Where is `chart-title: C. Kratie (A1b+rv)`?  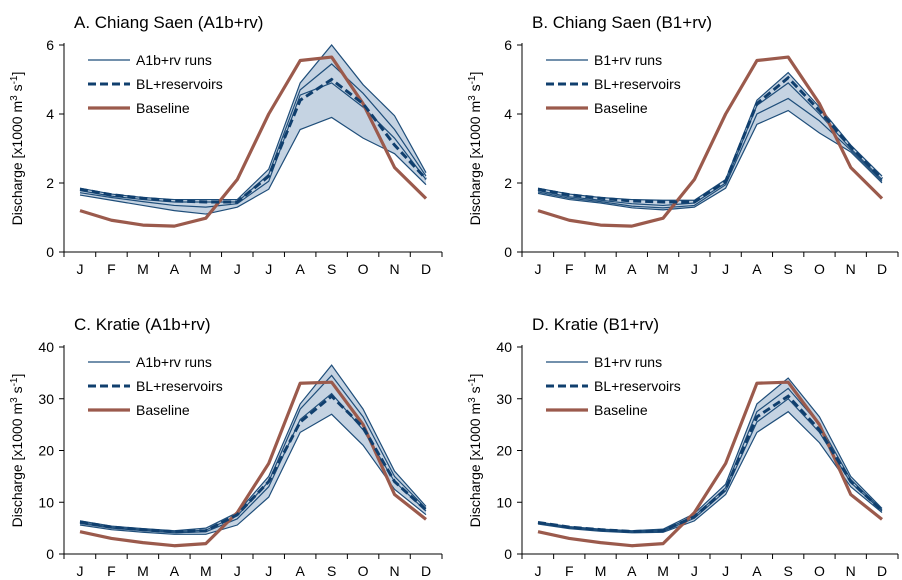 chart-title: C. Kratie (A1b+rv) is located at coordinates (142, 324).